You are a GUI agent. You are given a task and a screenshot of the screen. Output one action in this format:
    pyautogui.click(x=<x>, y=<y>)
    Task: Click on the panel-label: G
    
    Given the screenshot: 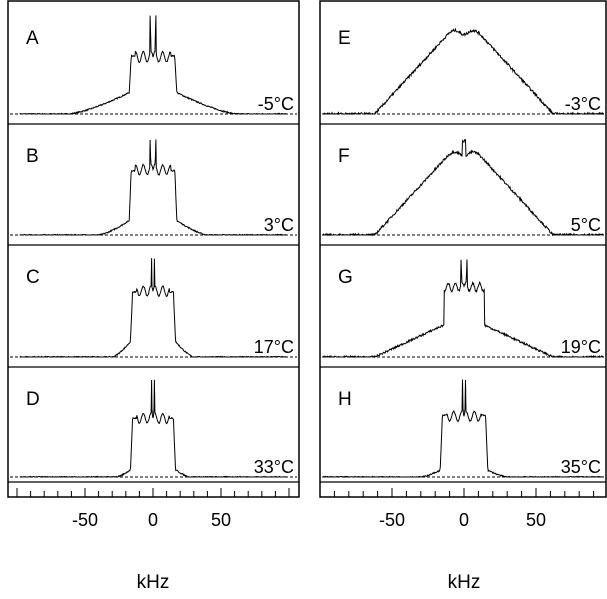 What is the action you would take?
    pyautogui.click(x=345, y=277)
    